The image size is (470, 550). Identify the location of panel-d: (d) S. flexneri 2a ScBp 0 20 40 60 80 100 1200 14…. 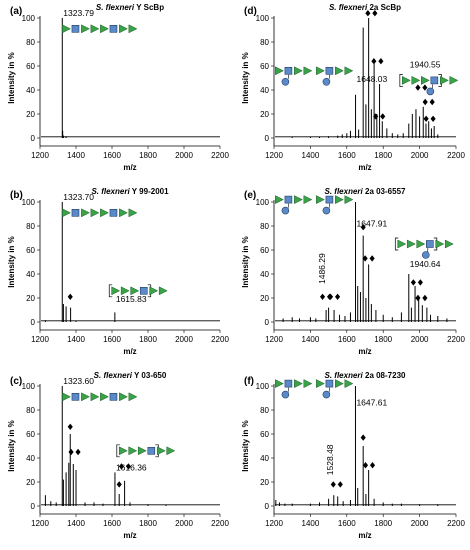
(353, 87).